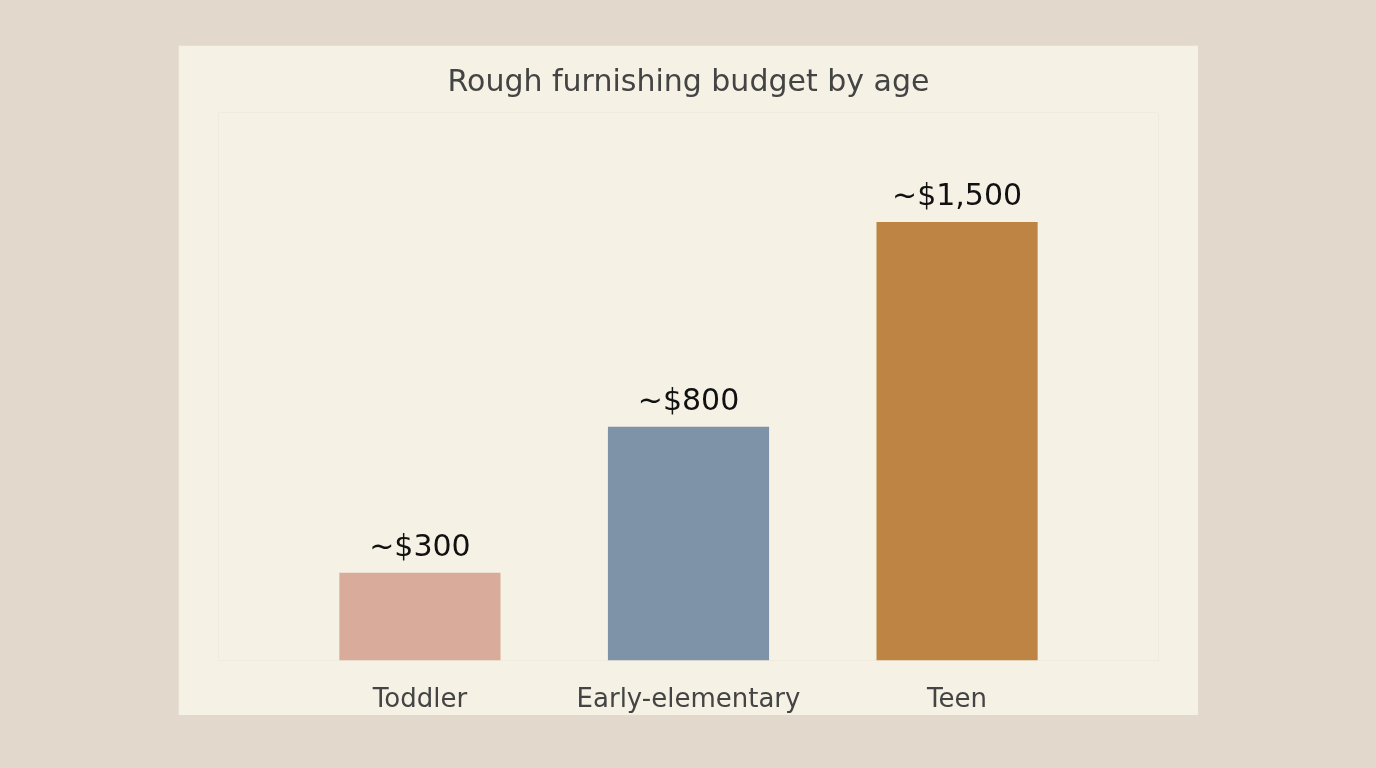 Image resolution: width=1376 pixels, height=768 pixels. What do you see at coordinates (688, 399) in the screenshot?
I see `data-label: ~$800` at bounding box center [688, 399].